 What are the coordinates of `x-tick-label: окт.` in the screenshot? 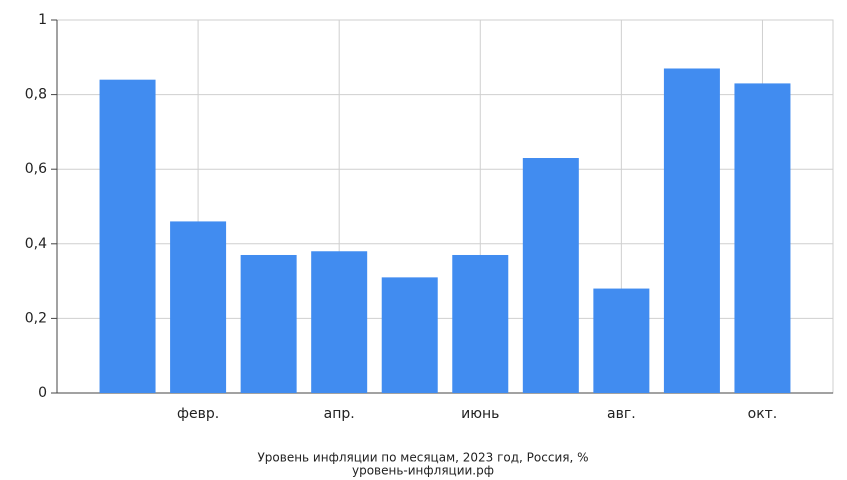 It's located at (763, 414).